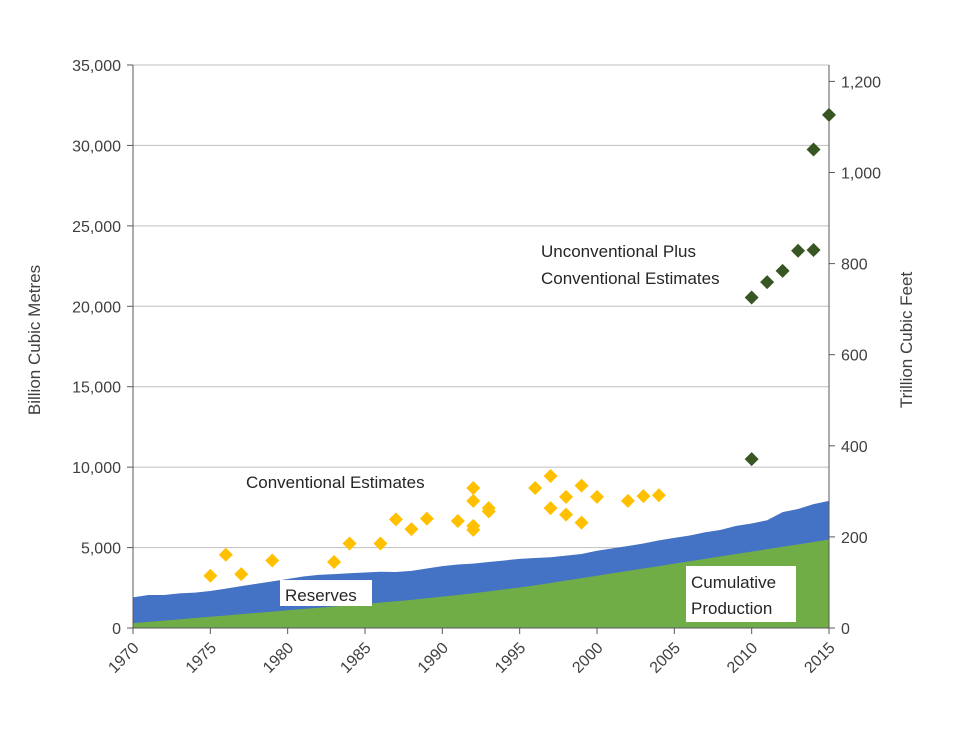 This screenshot has width=954, height=731. I want to click on reserves-label-box, so click(326, 593).